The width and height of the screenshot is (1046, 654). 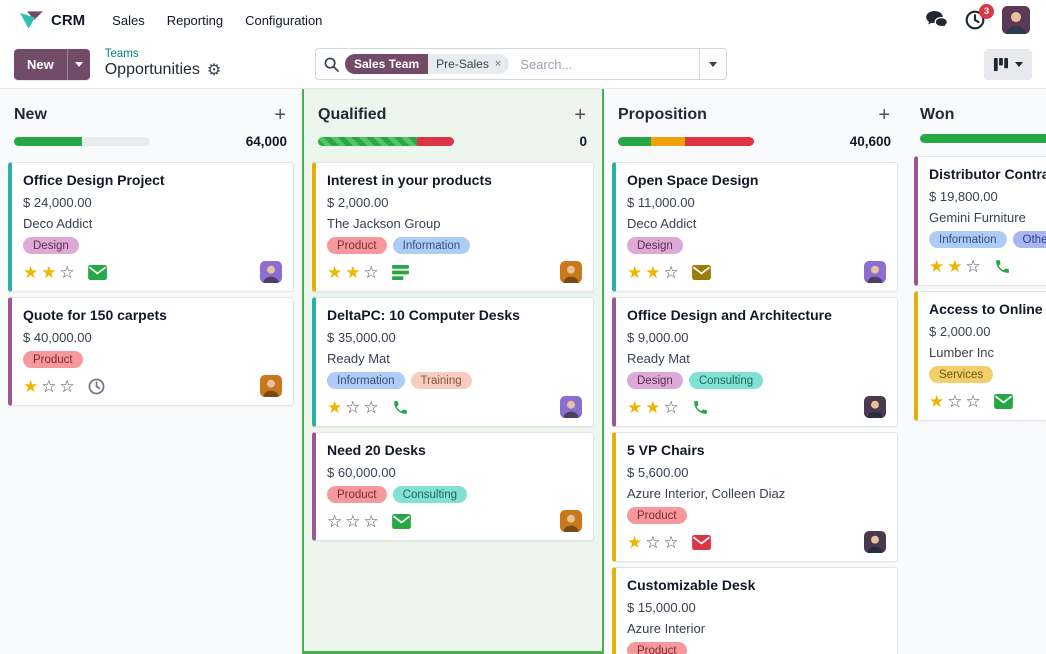 What do you see at coordinates (40, 64) in the screenshot?
I see `new-button: New` at bounding box center [40, 64].